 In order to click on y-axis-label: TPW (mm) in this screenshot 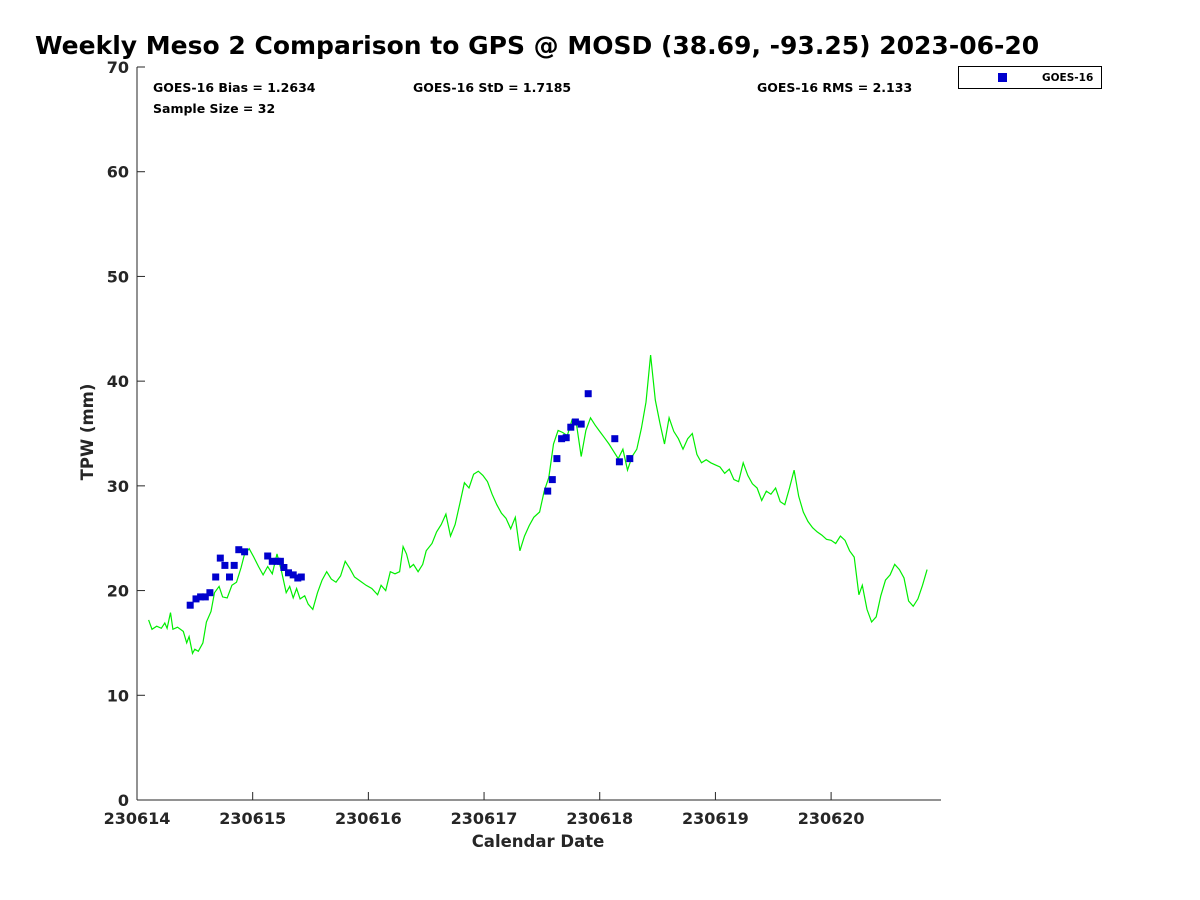, I will do `click(87, 432)`.